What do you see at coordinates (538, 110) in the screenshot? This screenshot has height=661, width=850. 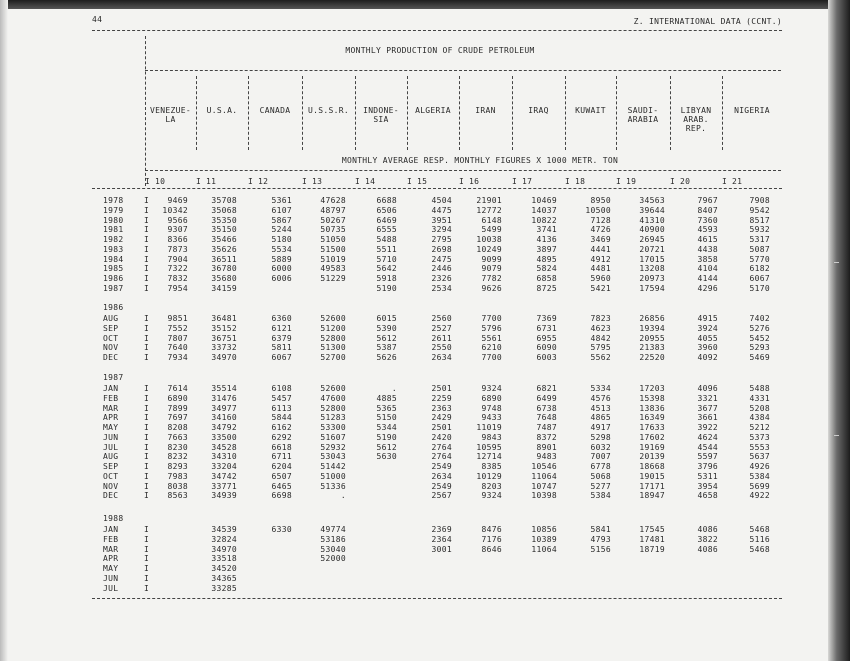 I see `column-header: IRAQ` at bounding box center [538, 110].